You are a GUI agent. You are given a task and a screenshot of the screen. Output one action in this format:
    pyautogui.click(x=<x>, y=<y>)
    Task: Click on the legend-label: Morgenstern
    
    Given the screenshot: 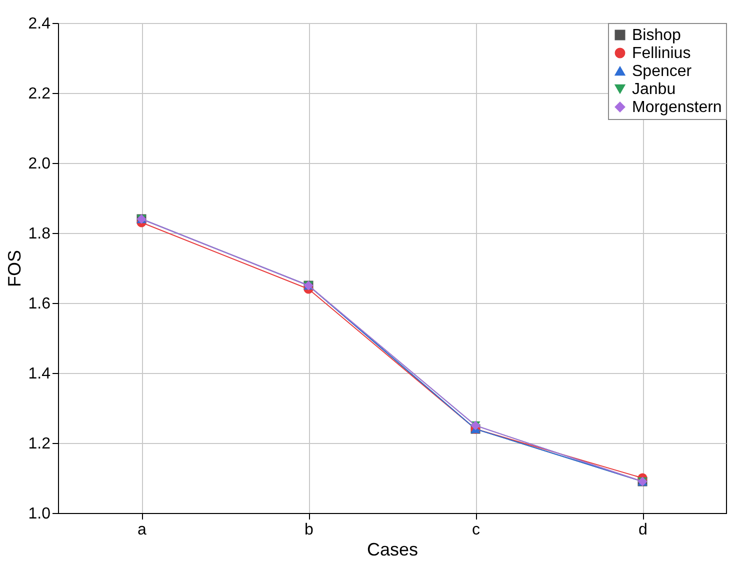 What is the action you would take?
    pyautogui.click(x=677, y=107)
    